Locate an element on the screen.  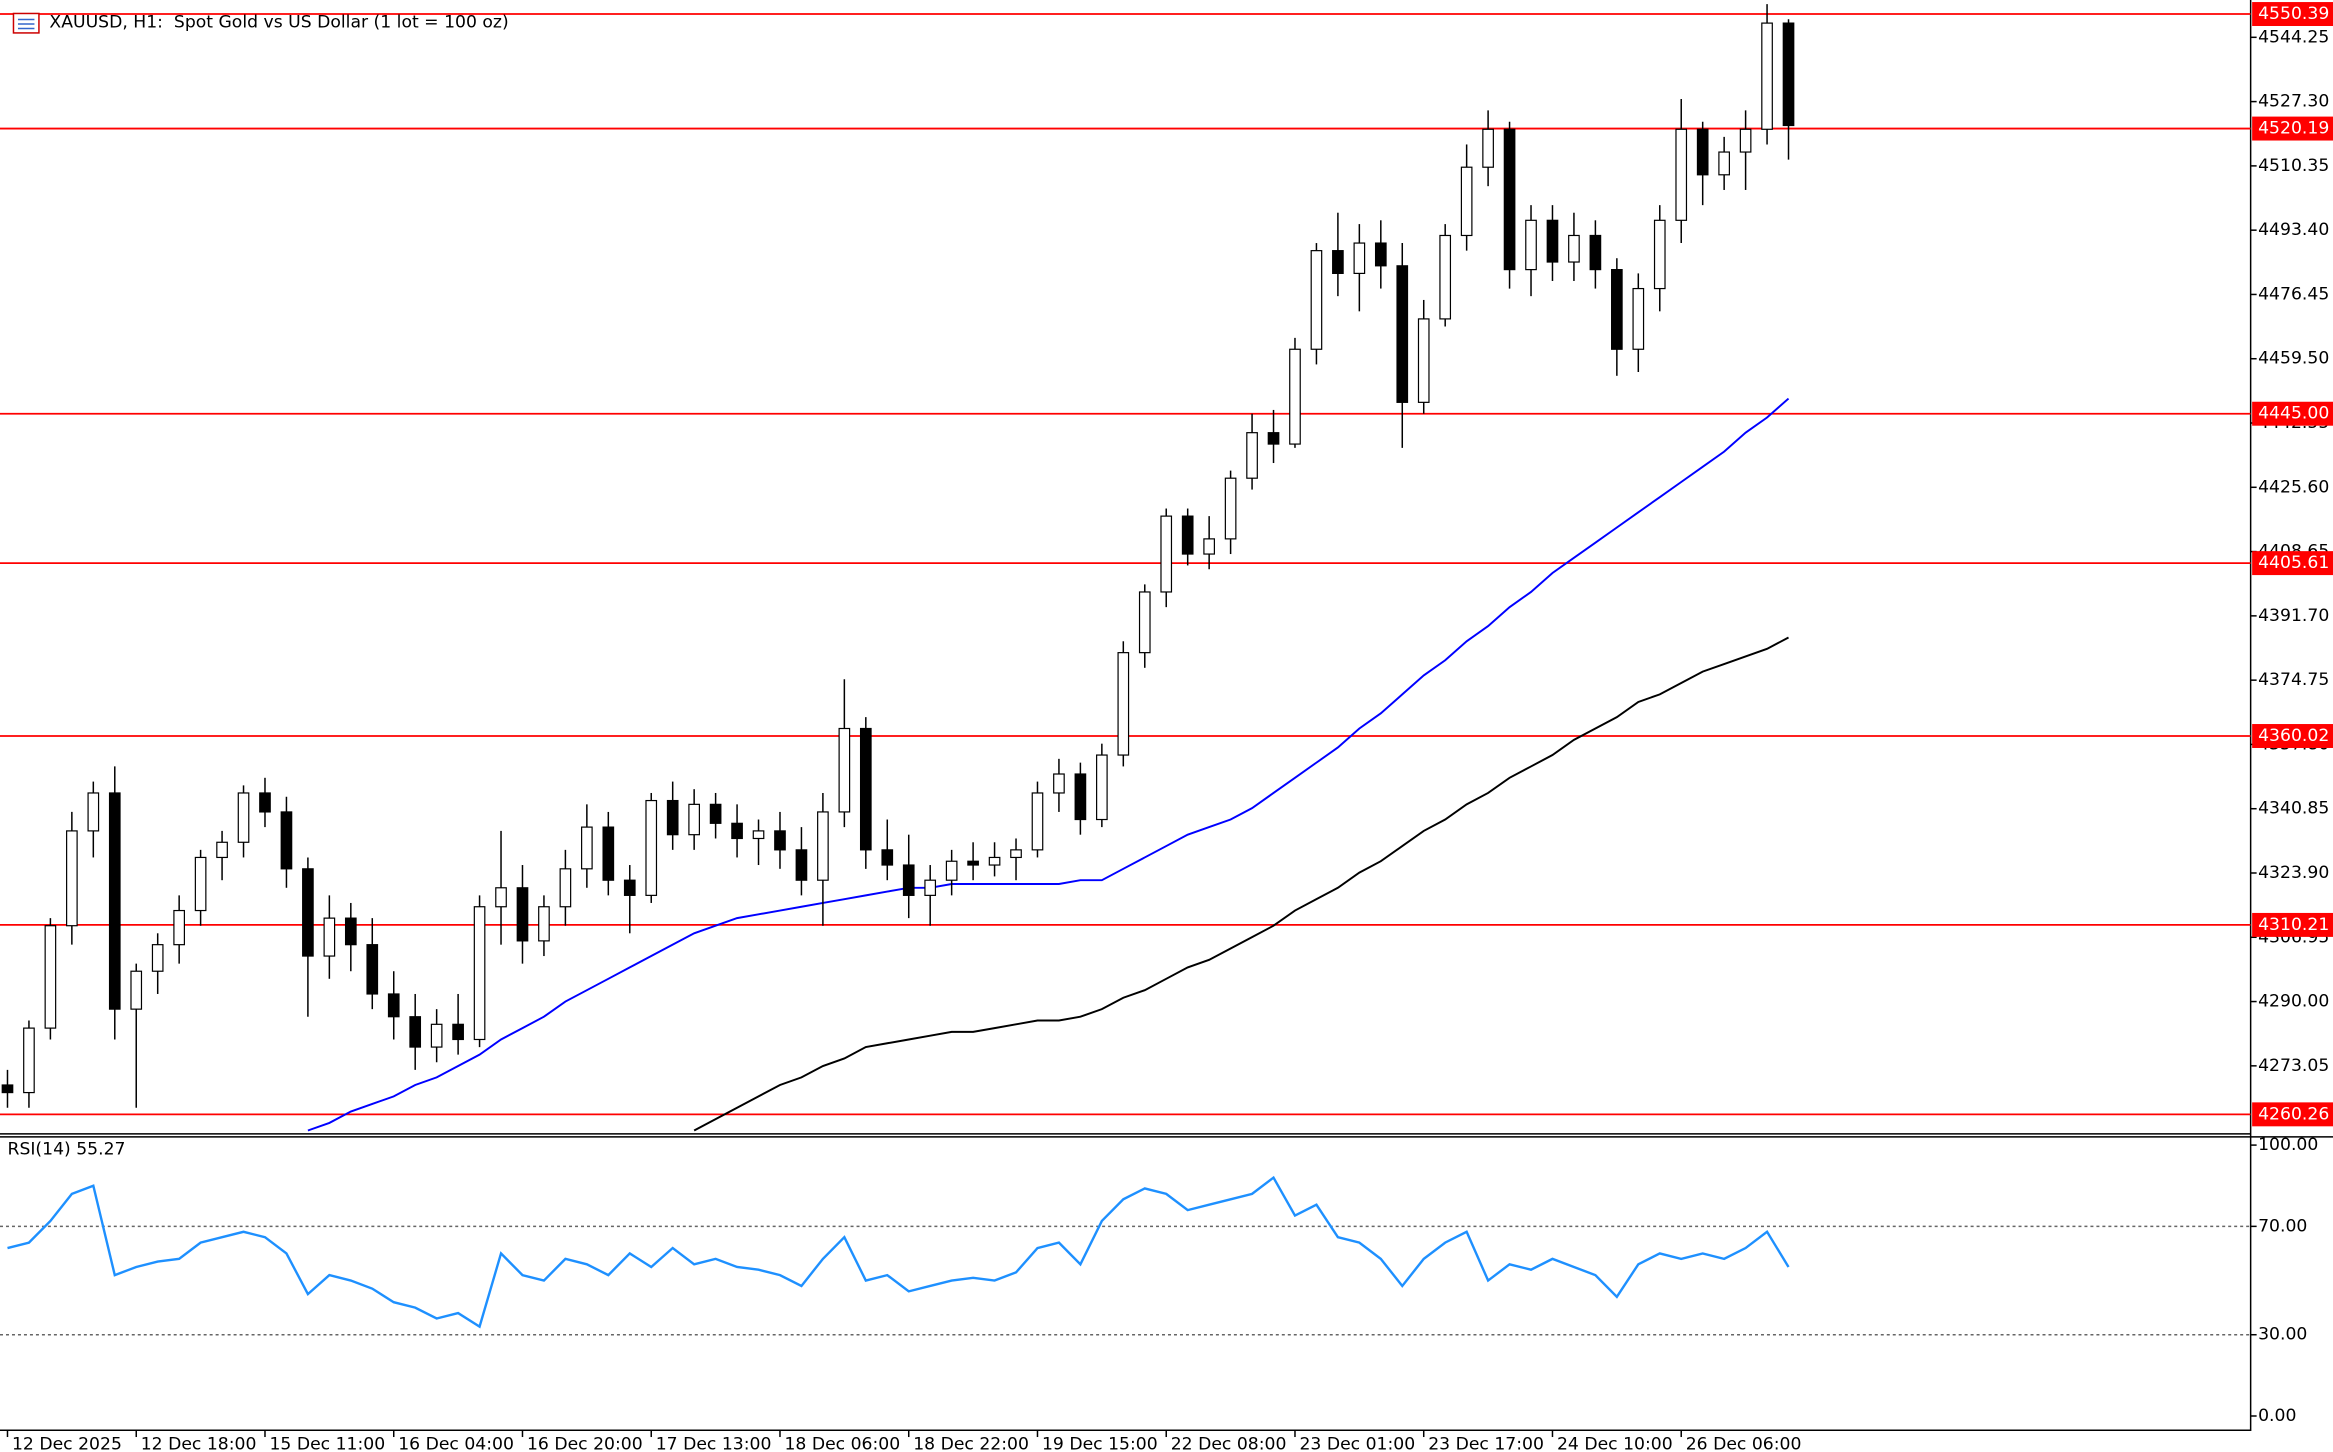
y-tick-label: 100.00 is located at coordinates (2288, 1145).